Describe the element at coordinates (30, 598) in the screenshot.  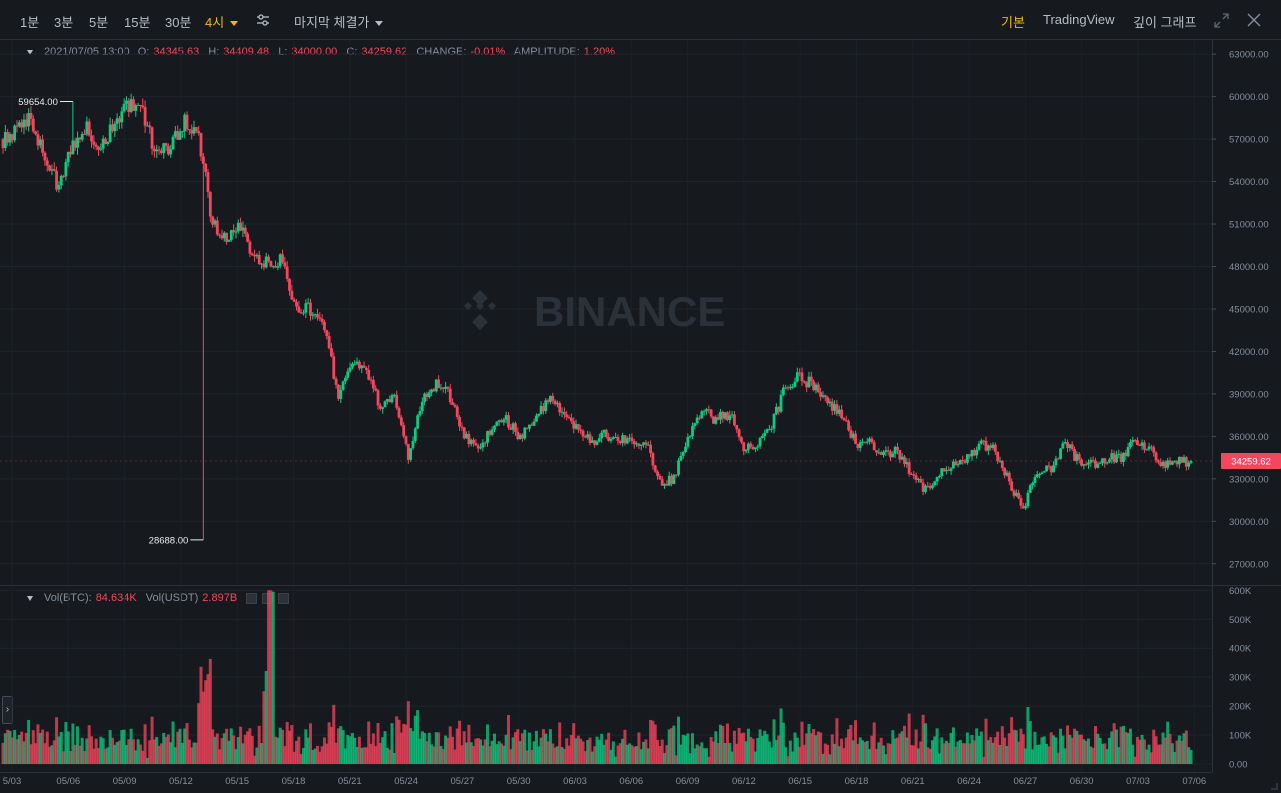
I see `collapse-volume-caret-icon` at that location.